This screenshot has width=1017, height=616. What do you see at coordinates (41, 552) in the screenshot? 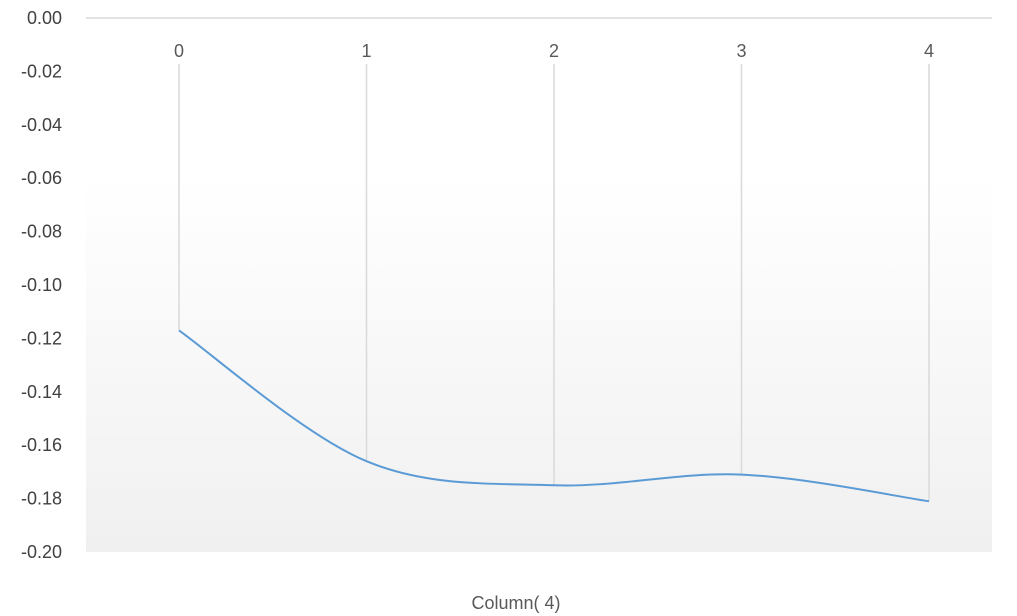
I see `y-tick-label: -0.20` at bounding box center [41, 552].